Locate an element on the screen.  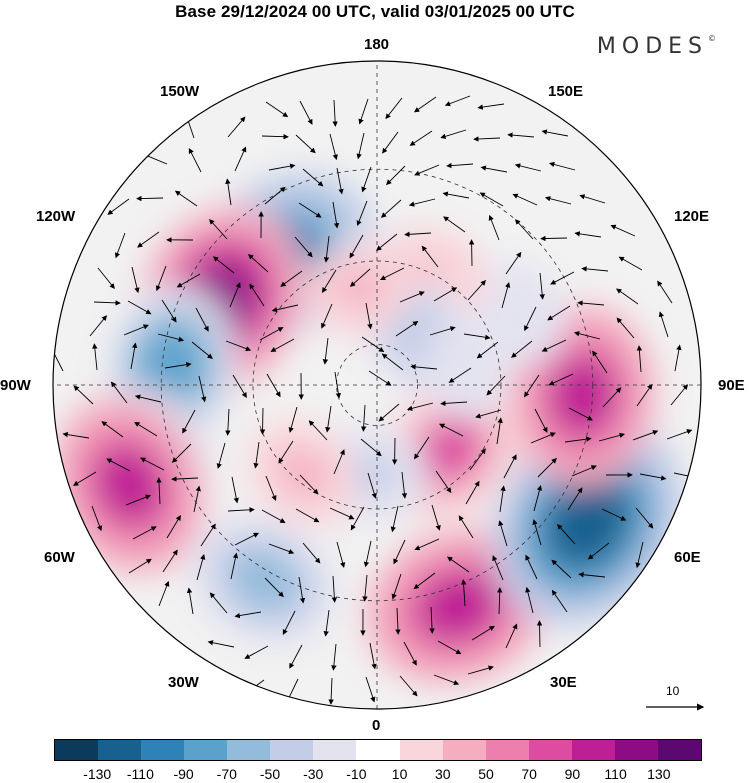
colorbar-tick-label: 130 is located at coordinates (659, 774).